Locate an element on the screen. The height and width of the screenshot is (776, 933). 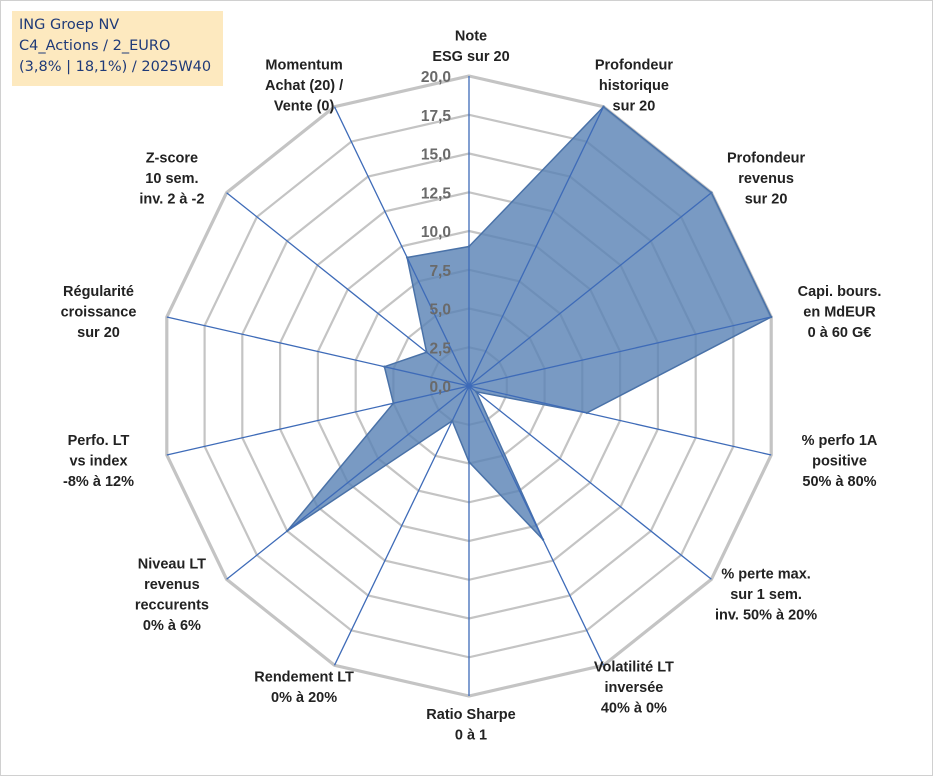
axis-label-1: Note ESG sur 20 is located at coordinates (470, 47).